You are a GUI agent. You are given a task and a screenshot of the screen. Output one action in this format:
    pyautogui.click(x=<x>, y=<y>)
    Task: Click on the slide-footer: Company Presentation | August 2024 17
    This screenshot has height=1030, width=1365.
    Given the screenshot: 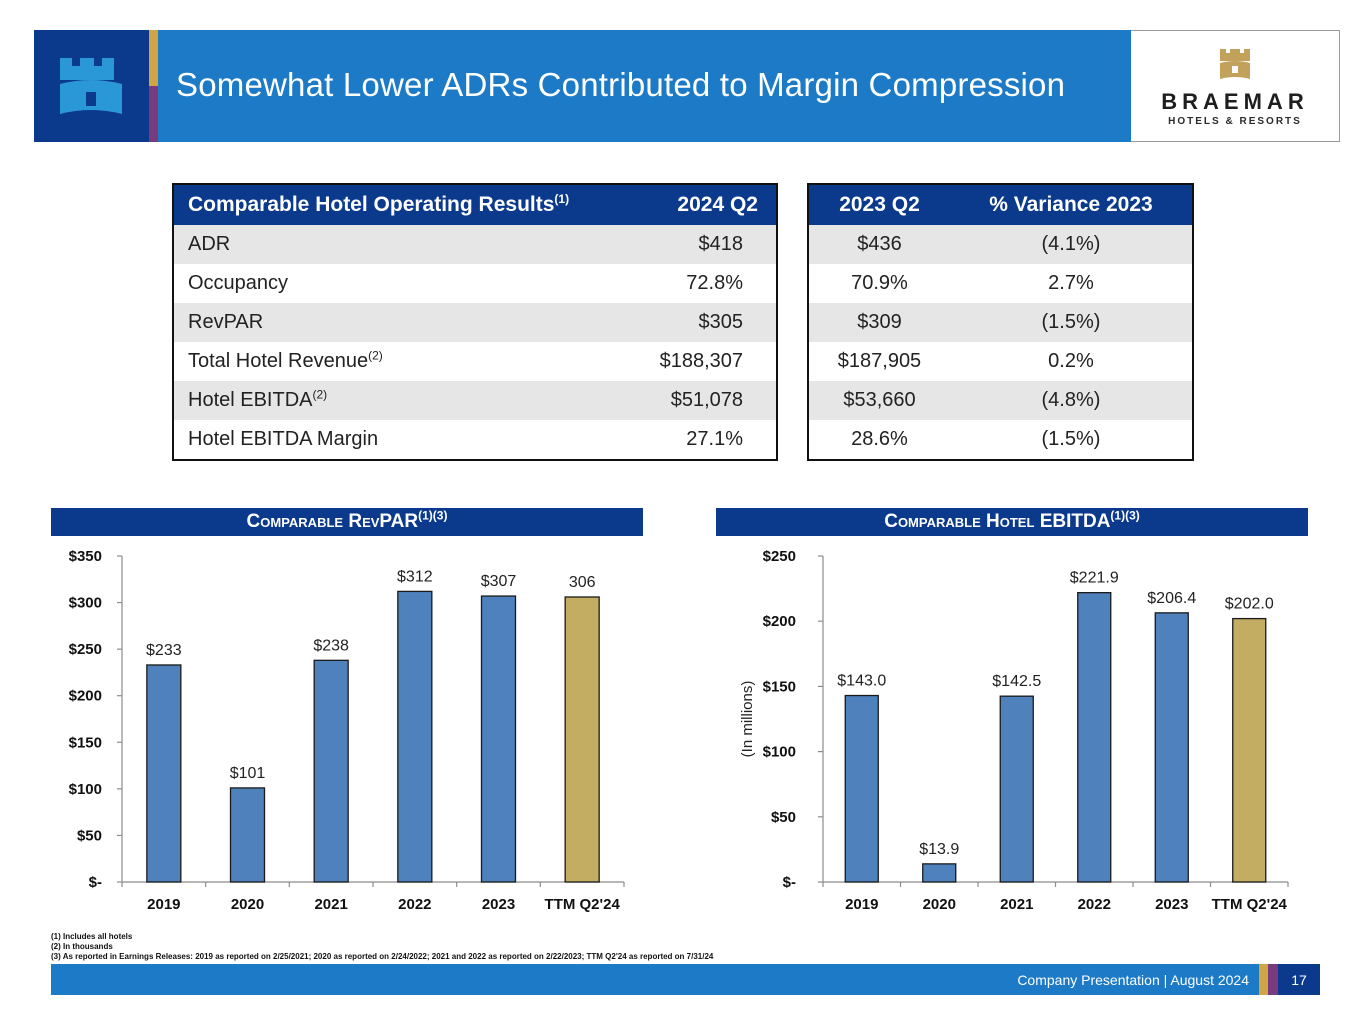 What is the action you would take?
    pyautogui.click(x=685, y=979)
    